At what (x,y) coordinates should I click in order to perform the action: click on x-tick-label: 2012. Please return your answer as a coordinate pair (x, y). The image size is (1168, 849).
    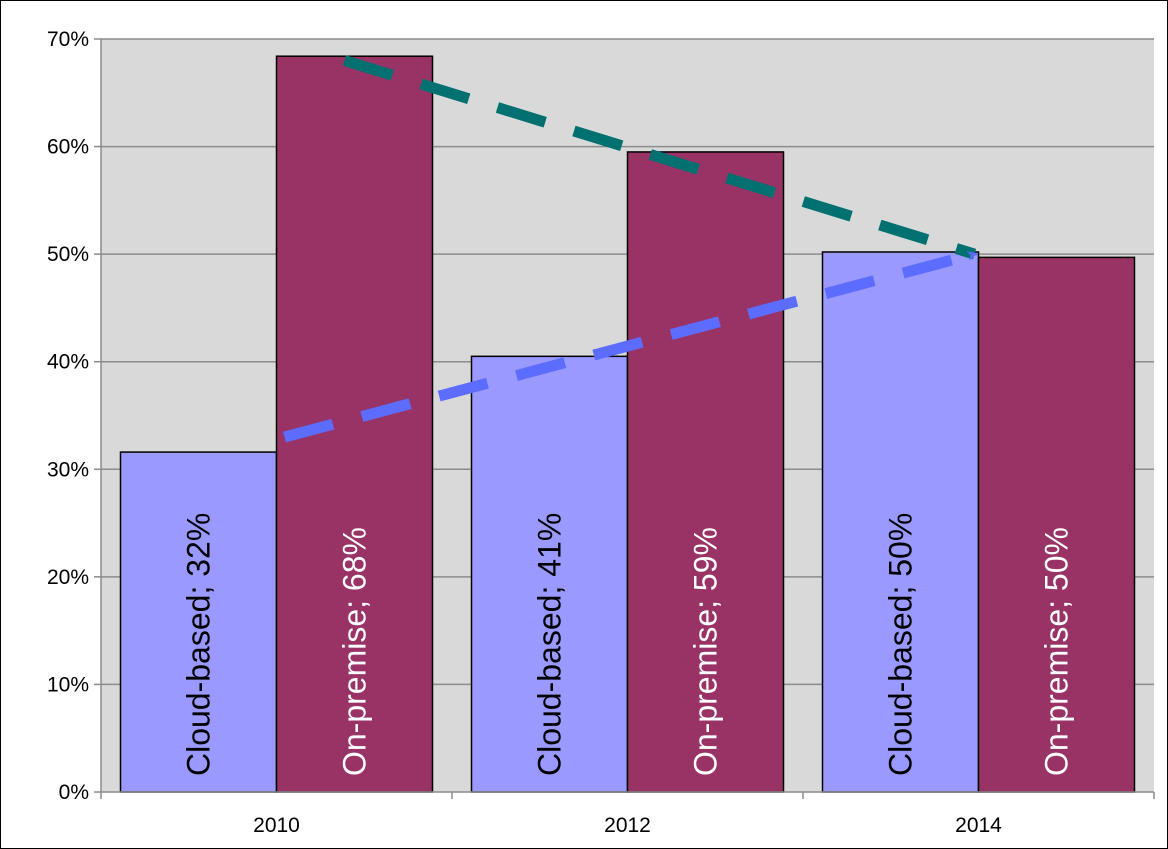
    Looking at the image, I should click on (627, 825).